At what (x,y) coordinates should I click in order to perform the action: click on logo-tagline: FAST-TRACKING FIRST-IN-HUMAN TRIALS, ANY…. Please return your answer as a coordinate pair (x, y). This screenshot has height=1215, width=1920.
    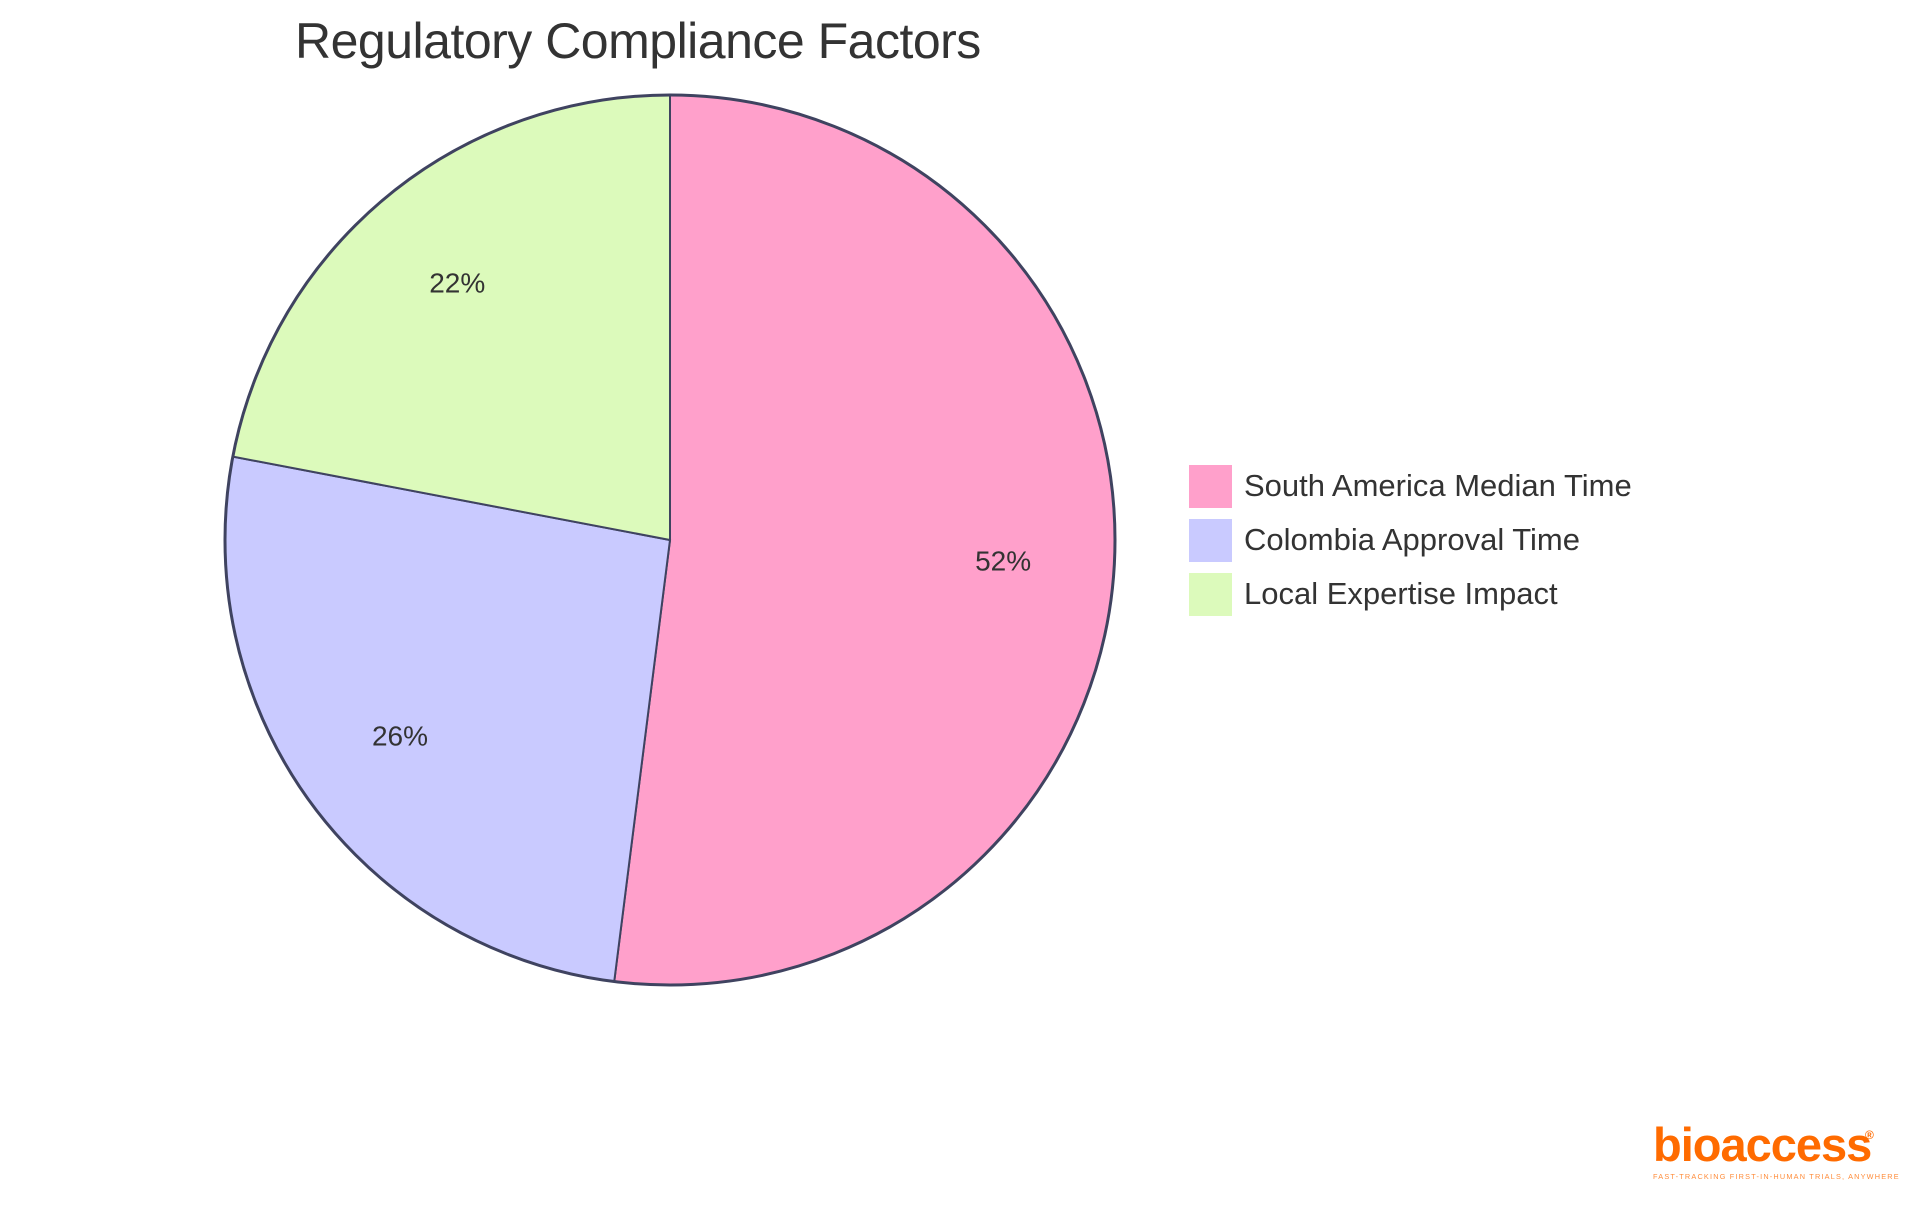
    Looking at the image, I should click on (1776, 1176).